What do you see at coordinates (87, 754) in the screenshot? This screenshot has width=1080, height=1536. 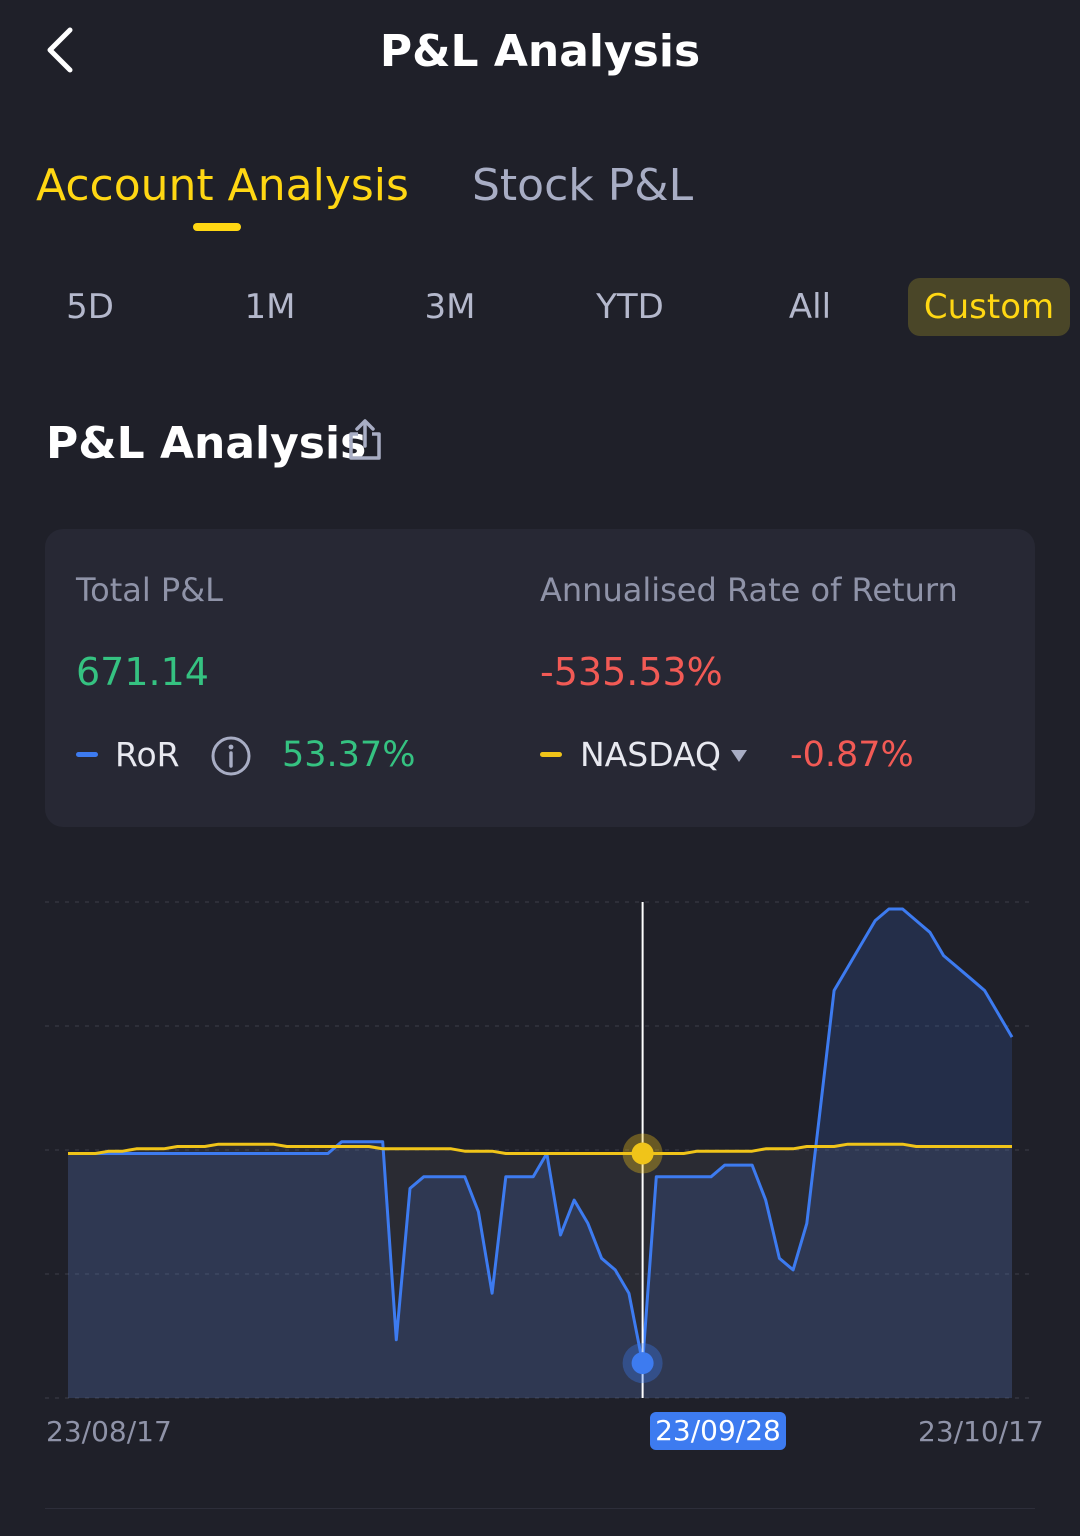 I see `ror-legend-swatch` at bounding box center [87, 754].